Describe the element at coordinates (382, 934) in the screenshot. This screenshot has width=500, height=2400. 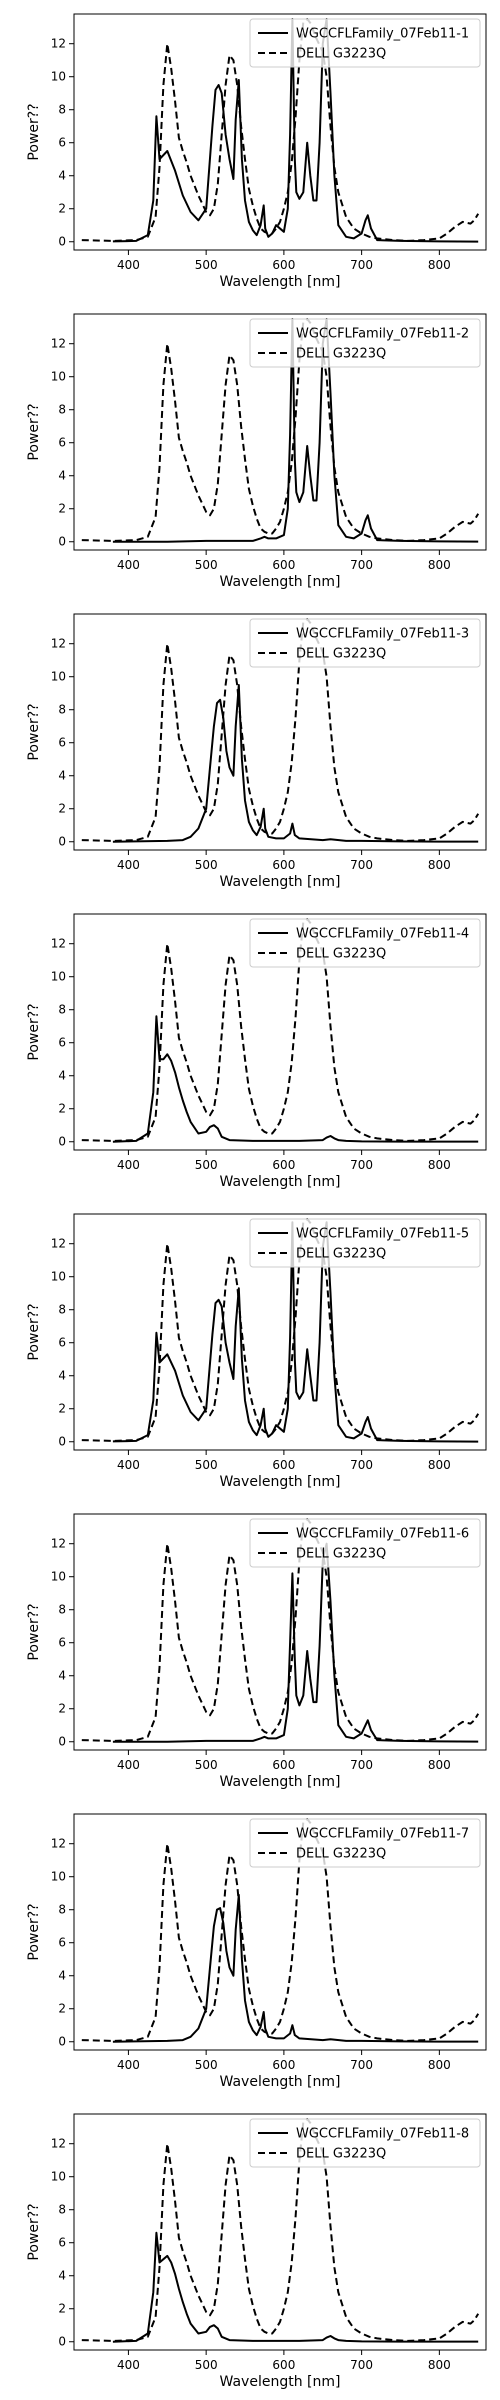
I see `legend-label: WGCCFLFamily_07Feb11-4` at that location.